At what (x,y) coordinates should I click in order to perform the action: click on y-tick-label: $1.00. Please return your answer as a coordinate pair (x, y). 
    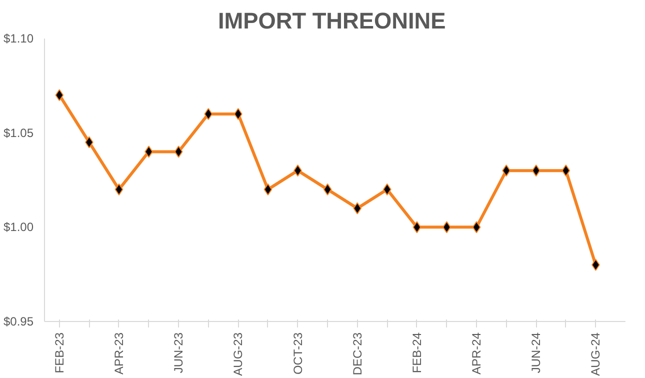
    Looking at the image, I should click on (18, 227).